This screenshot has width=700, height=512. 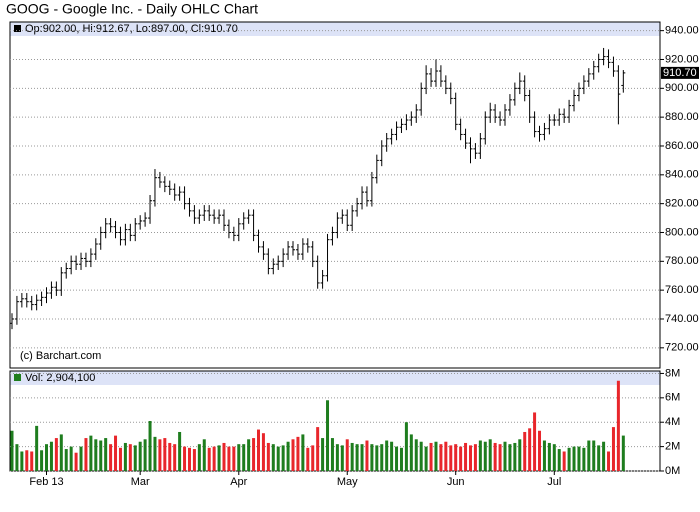 I want to click on last-price-box, so click(x=680, y=72).